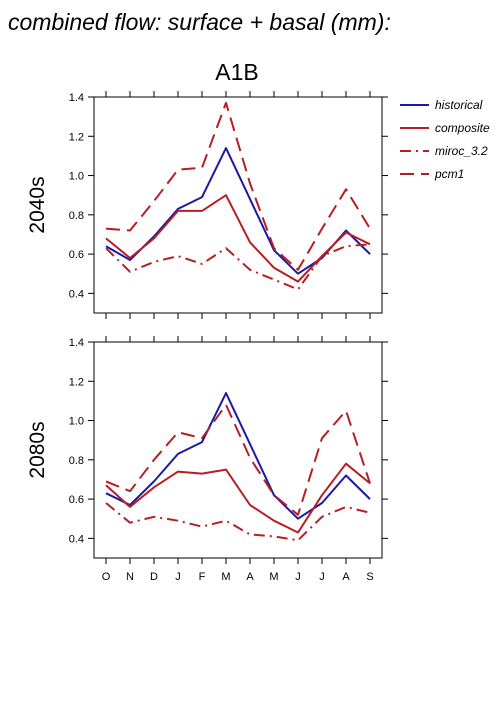  What do you see at coordinates (202, 577) in the screenshot?
I see `x-tick-label: F` at bounding box center [202, 577].